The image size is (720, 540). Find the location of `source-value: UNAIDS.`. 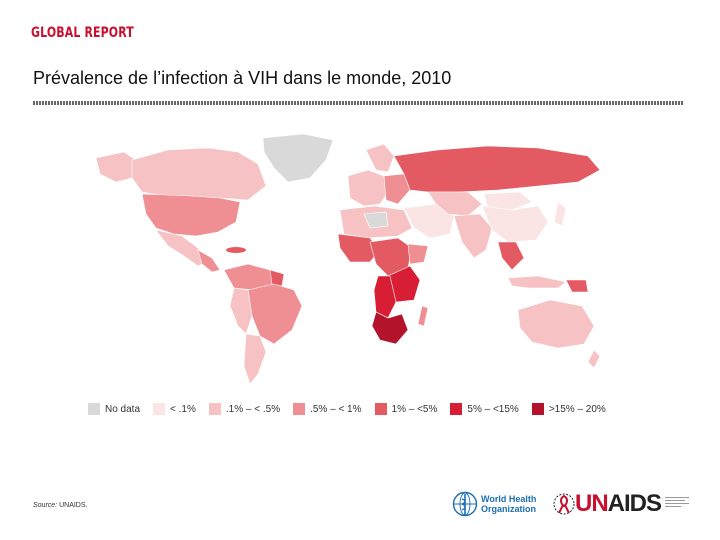

source-value: UNAIDS. is located at coordinates (73, 505).